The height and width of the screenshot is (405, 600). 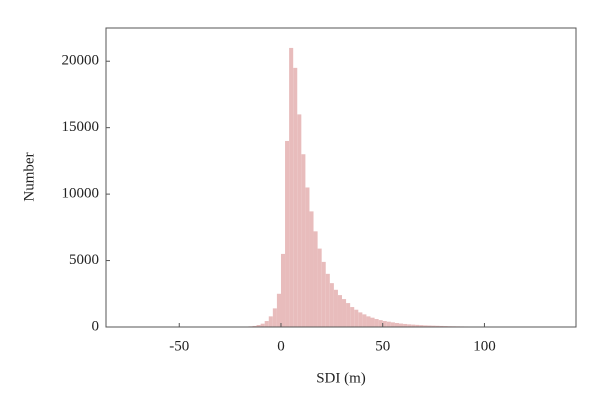 What do you see at coordinates (84, 260) in the screenshot?
I see `y-tick-label: 5000` at bounding box center [84, 260].